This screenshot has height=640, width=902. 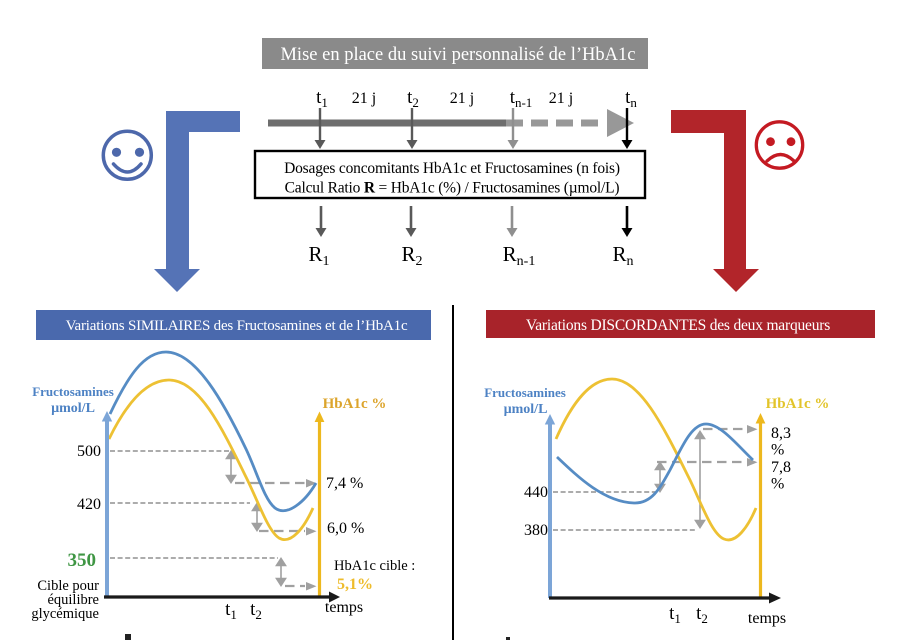 I want to click on svg-text: 350, so click(x=82, y=560).